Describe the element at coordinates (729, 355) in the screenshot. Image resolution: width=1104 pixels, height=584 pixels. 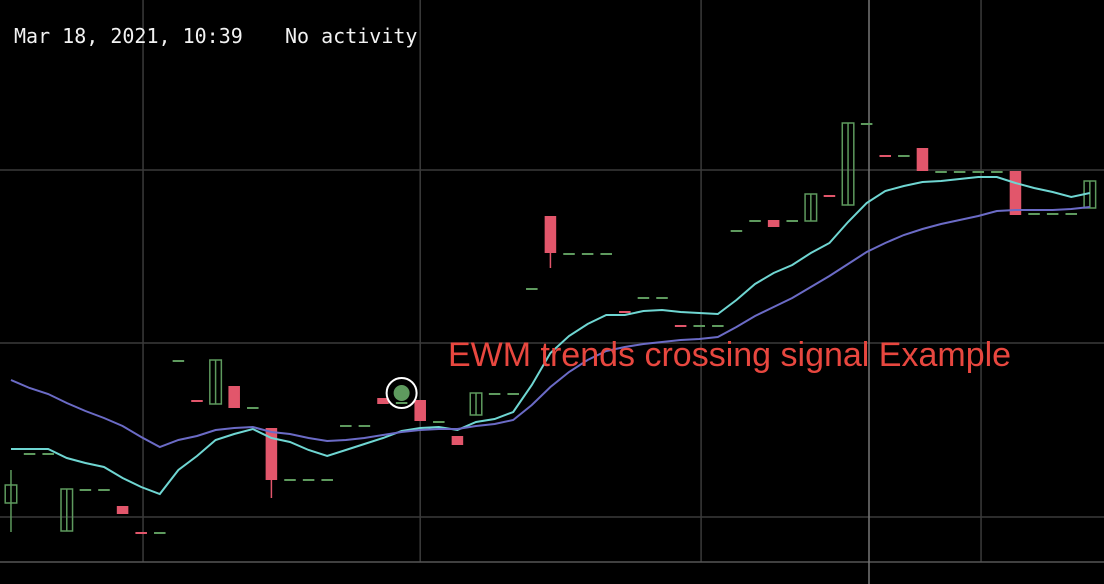
I see `annotation: EWM trends crossing signal Example` at that location.